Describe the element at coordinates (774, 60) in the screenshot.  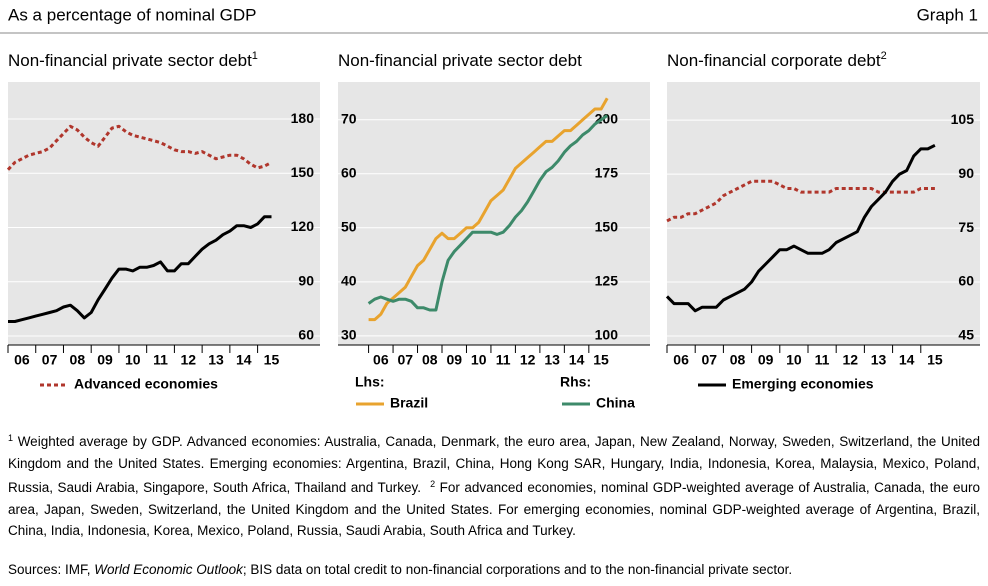
I see `panel-title-text: Non-financial corporate debt` at that location.